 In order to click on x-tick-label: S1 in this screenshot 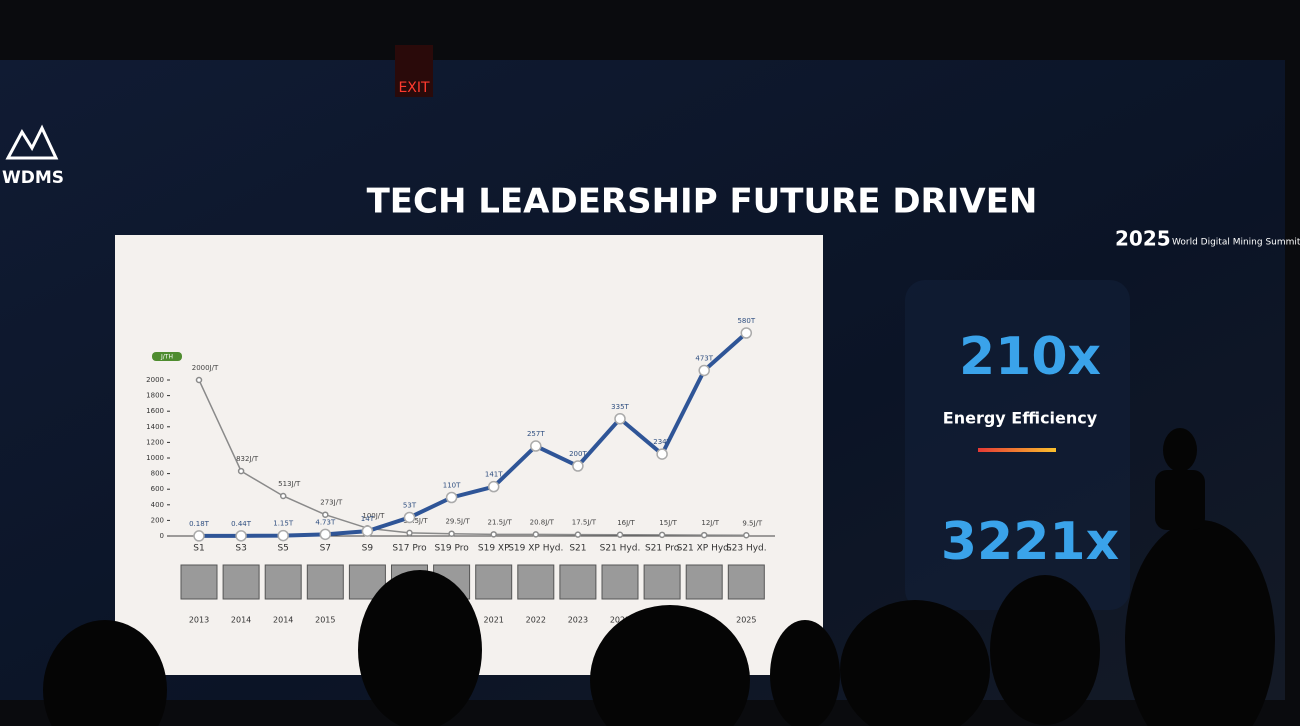, I will do `click(198, 549)`.